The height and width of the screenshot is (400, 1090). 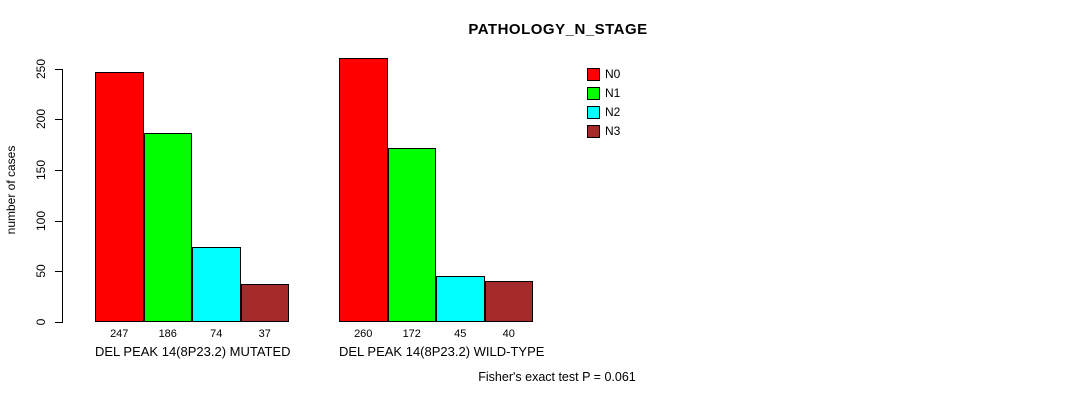 I want to click on y-axis-tick-label: 150, so click(x=41, y=169).